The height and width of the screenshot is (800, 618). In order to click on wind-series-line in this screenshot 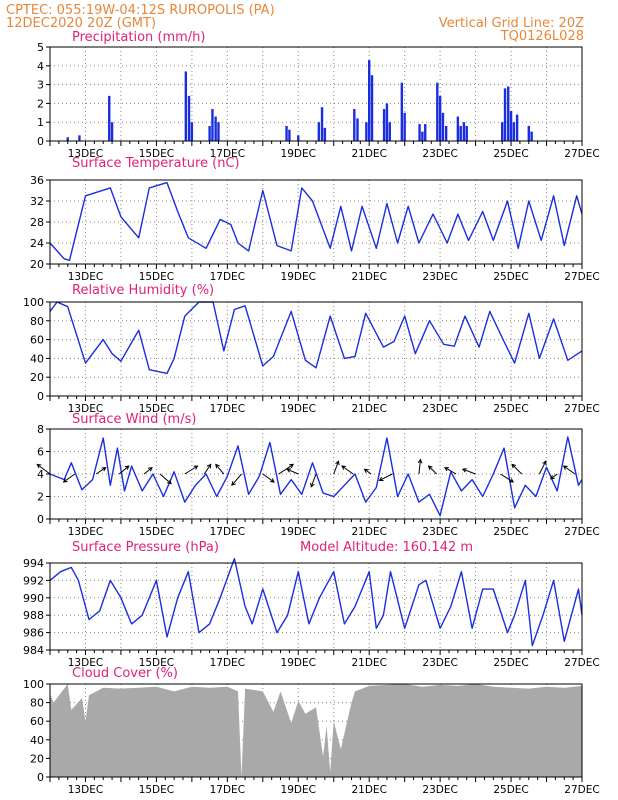, I will do `click(316, 476)`.